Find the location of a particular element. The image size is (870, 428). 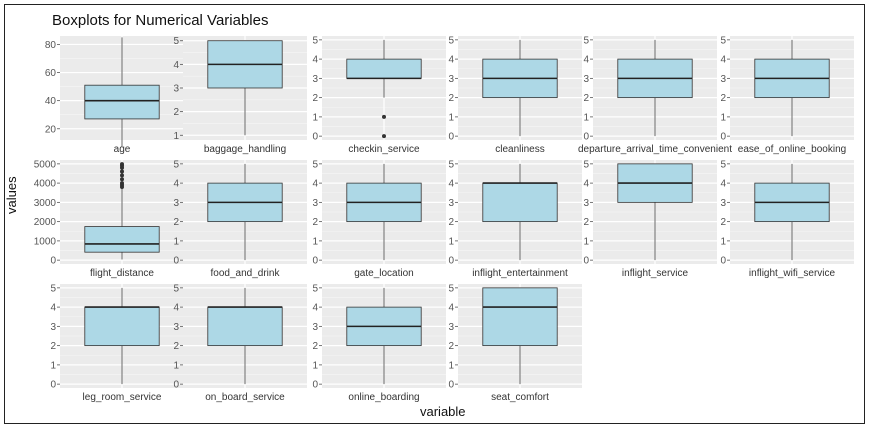

panel-departure-arrival-time-convenient-tick-label: 3 is located at coordinates (586, 79).